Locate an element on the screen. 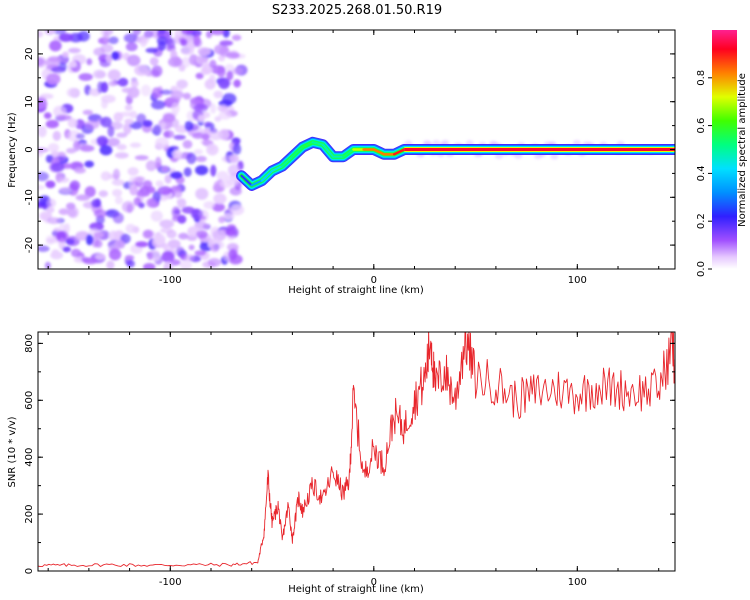 The height and width of the screenshot is (600, 750). snr-xtick-label: -100 is located at coordinates (170, 582).